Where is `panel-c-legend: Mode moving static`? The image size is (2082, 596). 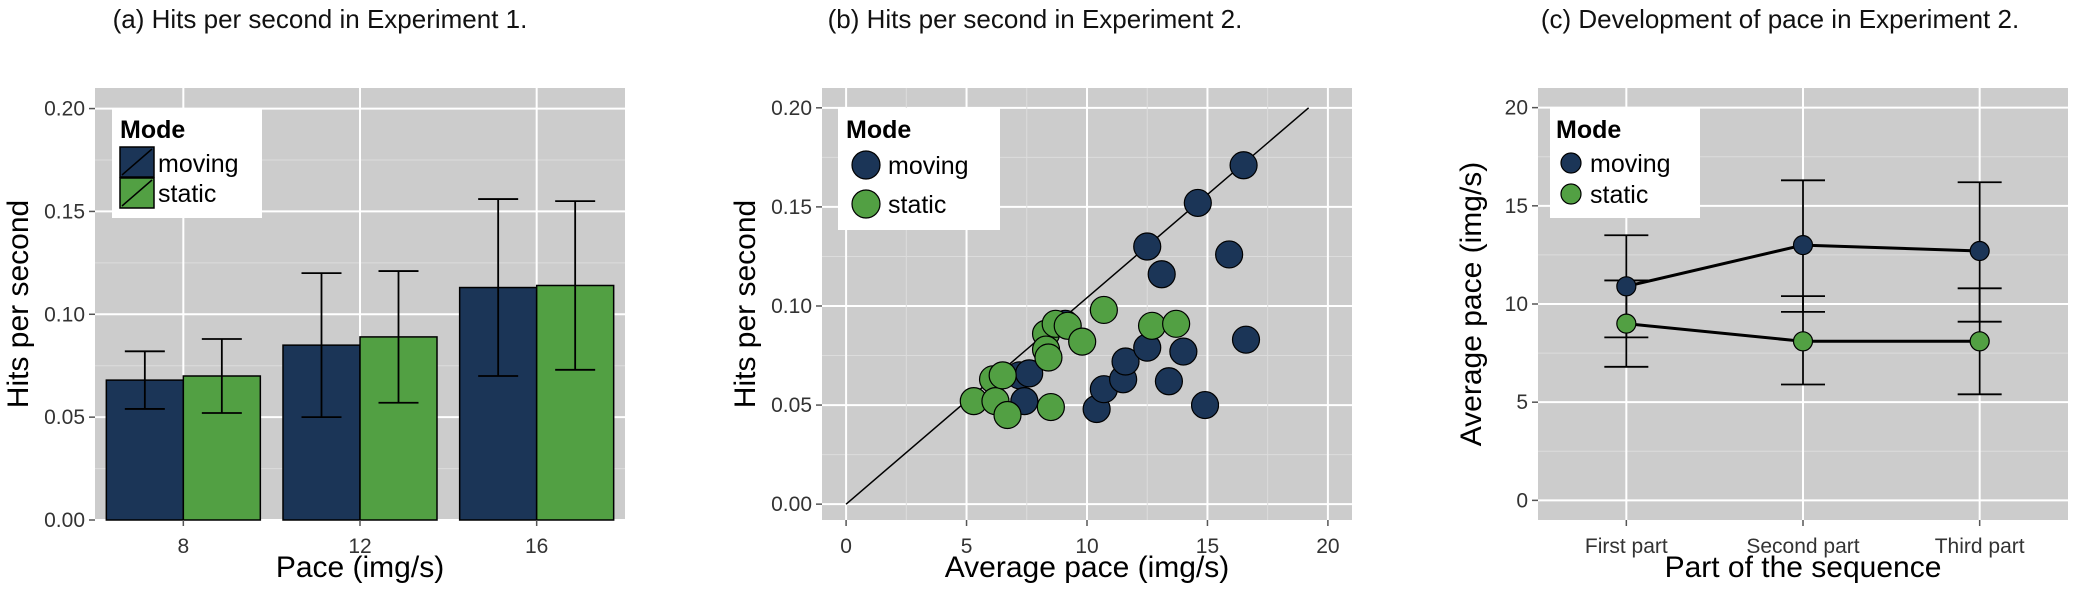 panel-c-legend: Mode moving static is located at coordinates (1625, 163).